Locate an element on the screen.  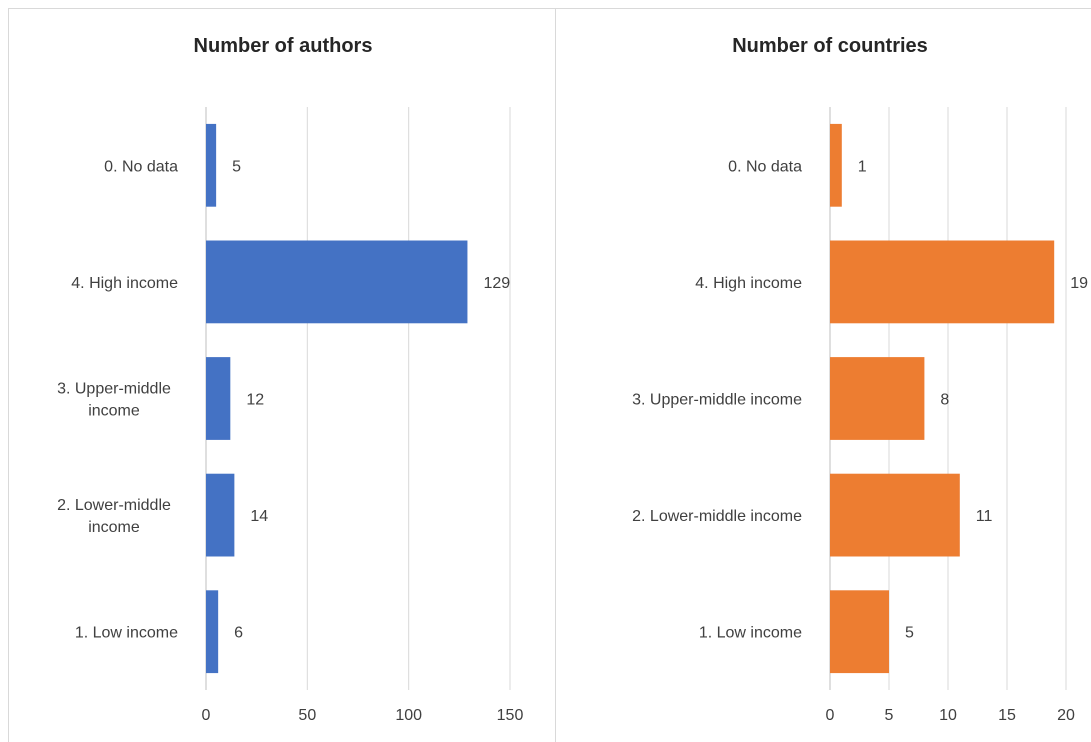
data-label-countries-0: 1 is located at coordinates (862, 166).